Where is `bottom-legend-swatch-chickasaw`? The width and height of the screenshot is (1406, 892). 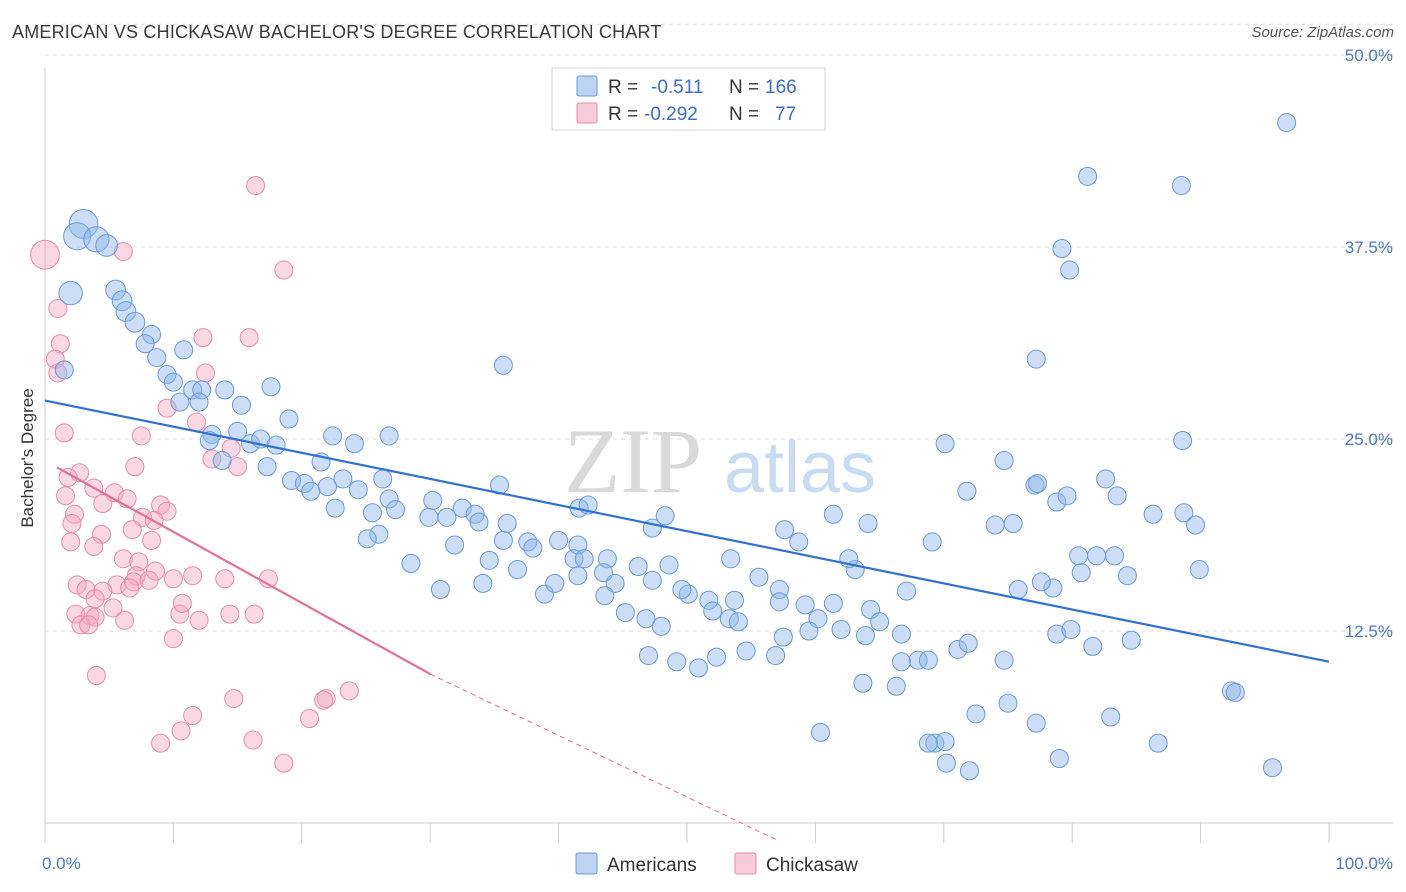 bottom-legend-swatch-chickasaw is located at coordinates (745, 863).